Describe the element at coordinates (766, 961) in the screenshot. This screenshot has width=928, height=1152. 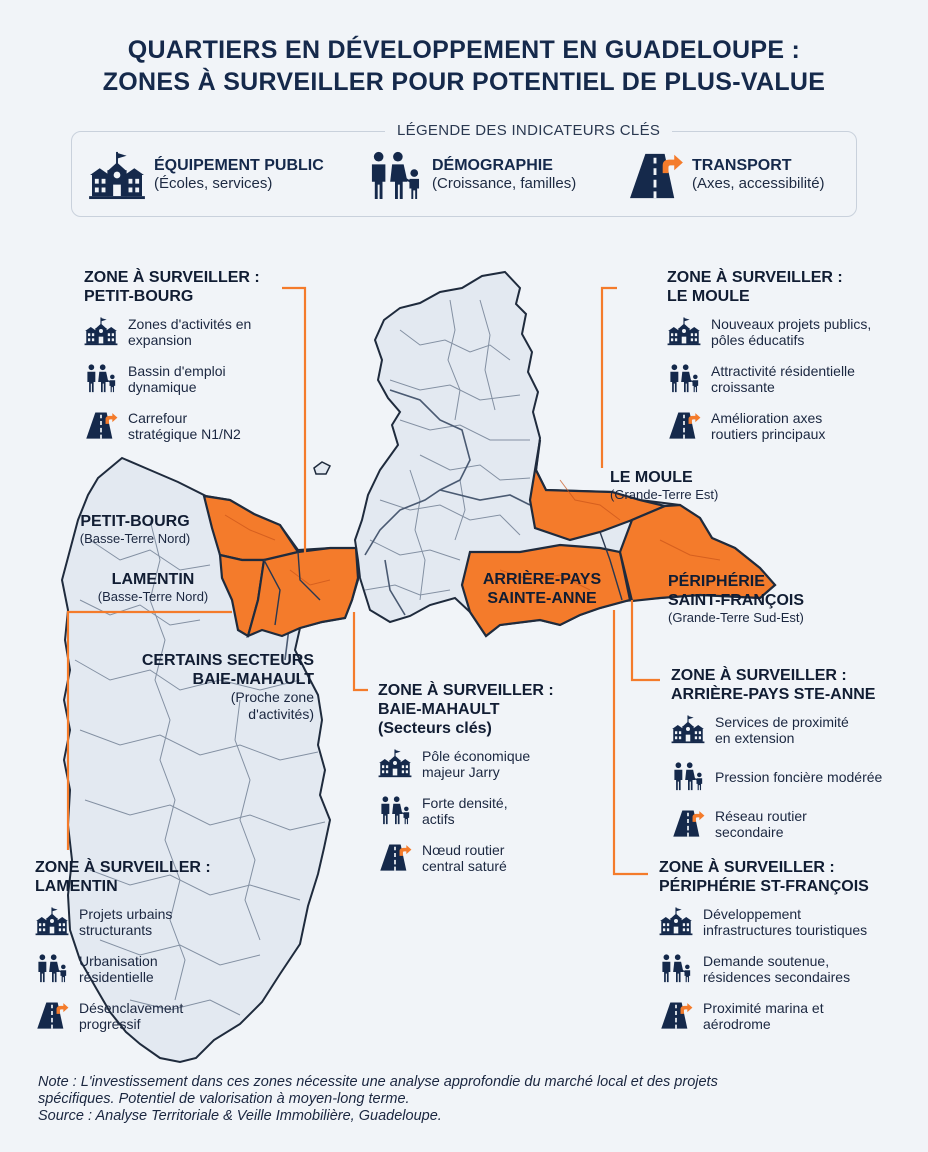
I see `item-line-1: Demande soutenue,` at that location.